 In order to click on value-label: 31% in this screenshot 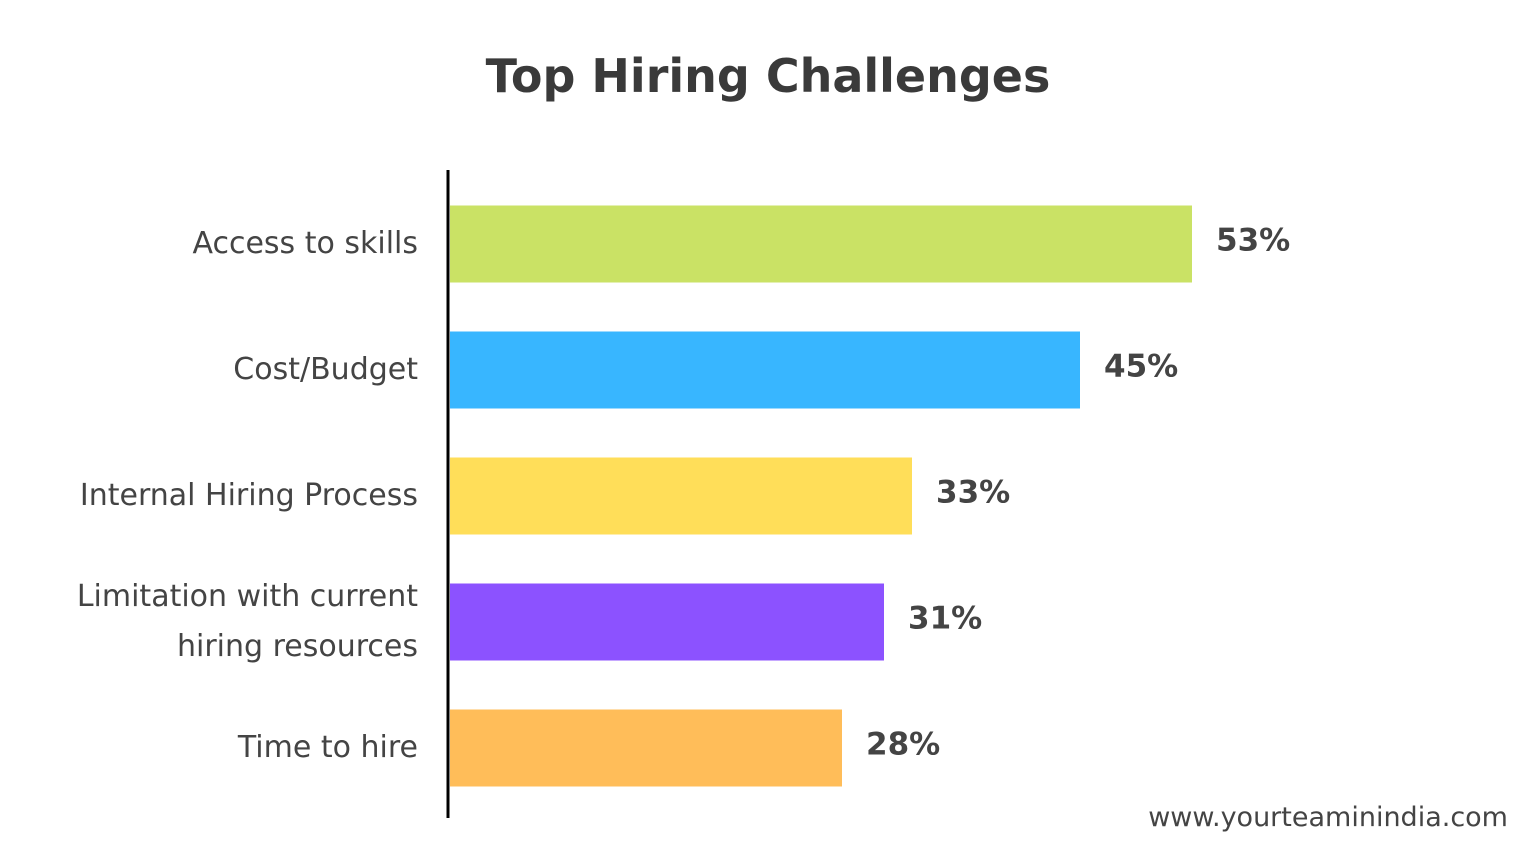, I will do `click(945, 619)`.